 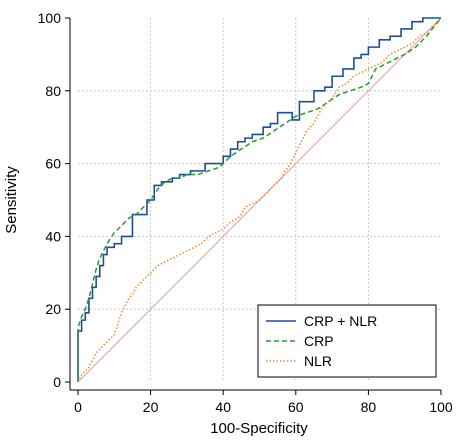 I want to click on x-tick-label: 20, so click(x=151, y=407).